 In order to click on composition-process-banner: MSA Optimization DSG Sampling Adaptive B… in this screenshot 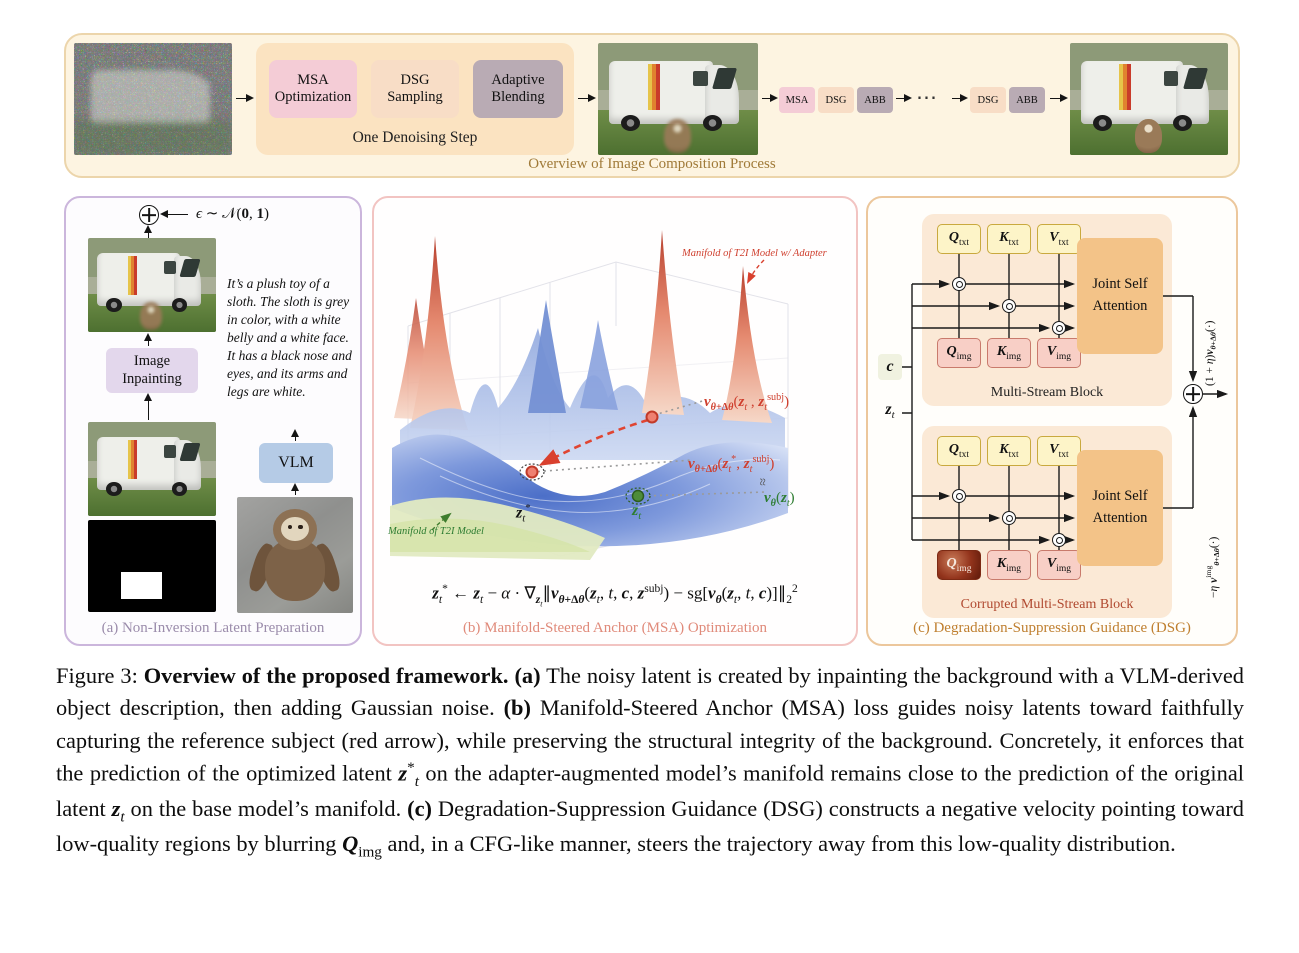, I will do `click(652, 105)`.